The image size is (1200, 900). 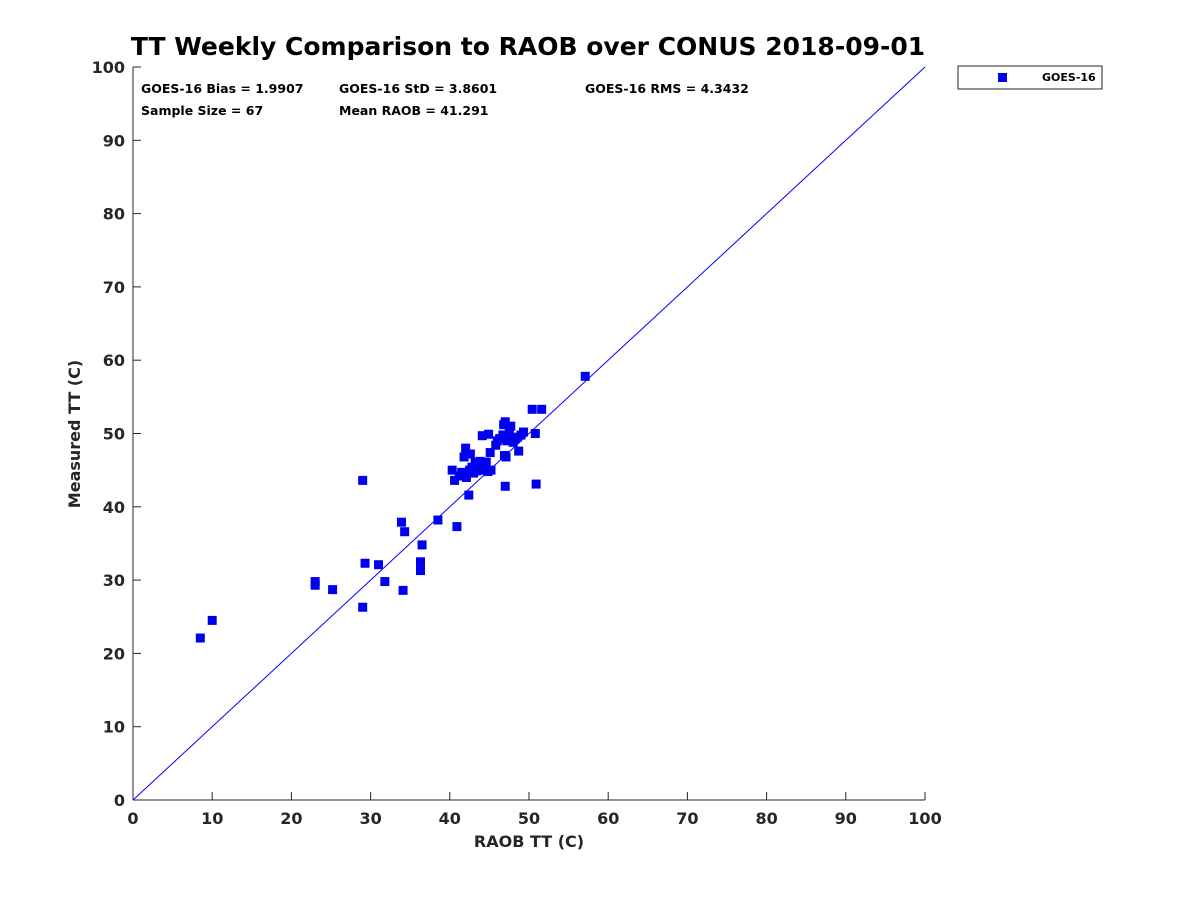 I want to click on stat-mean-raob: Mean RAOB = 41.291, so click(x=413, y=110).